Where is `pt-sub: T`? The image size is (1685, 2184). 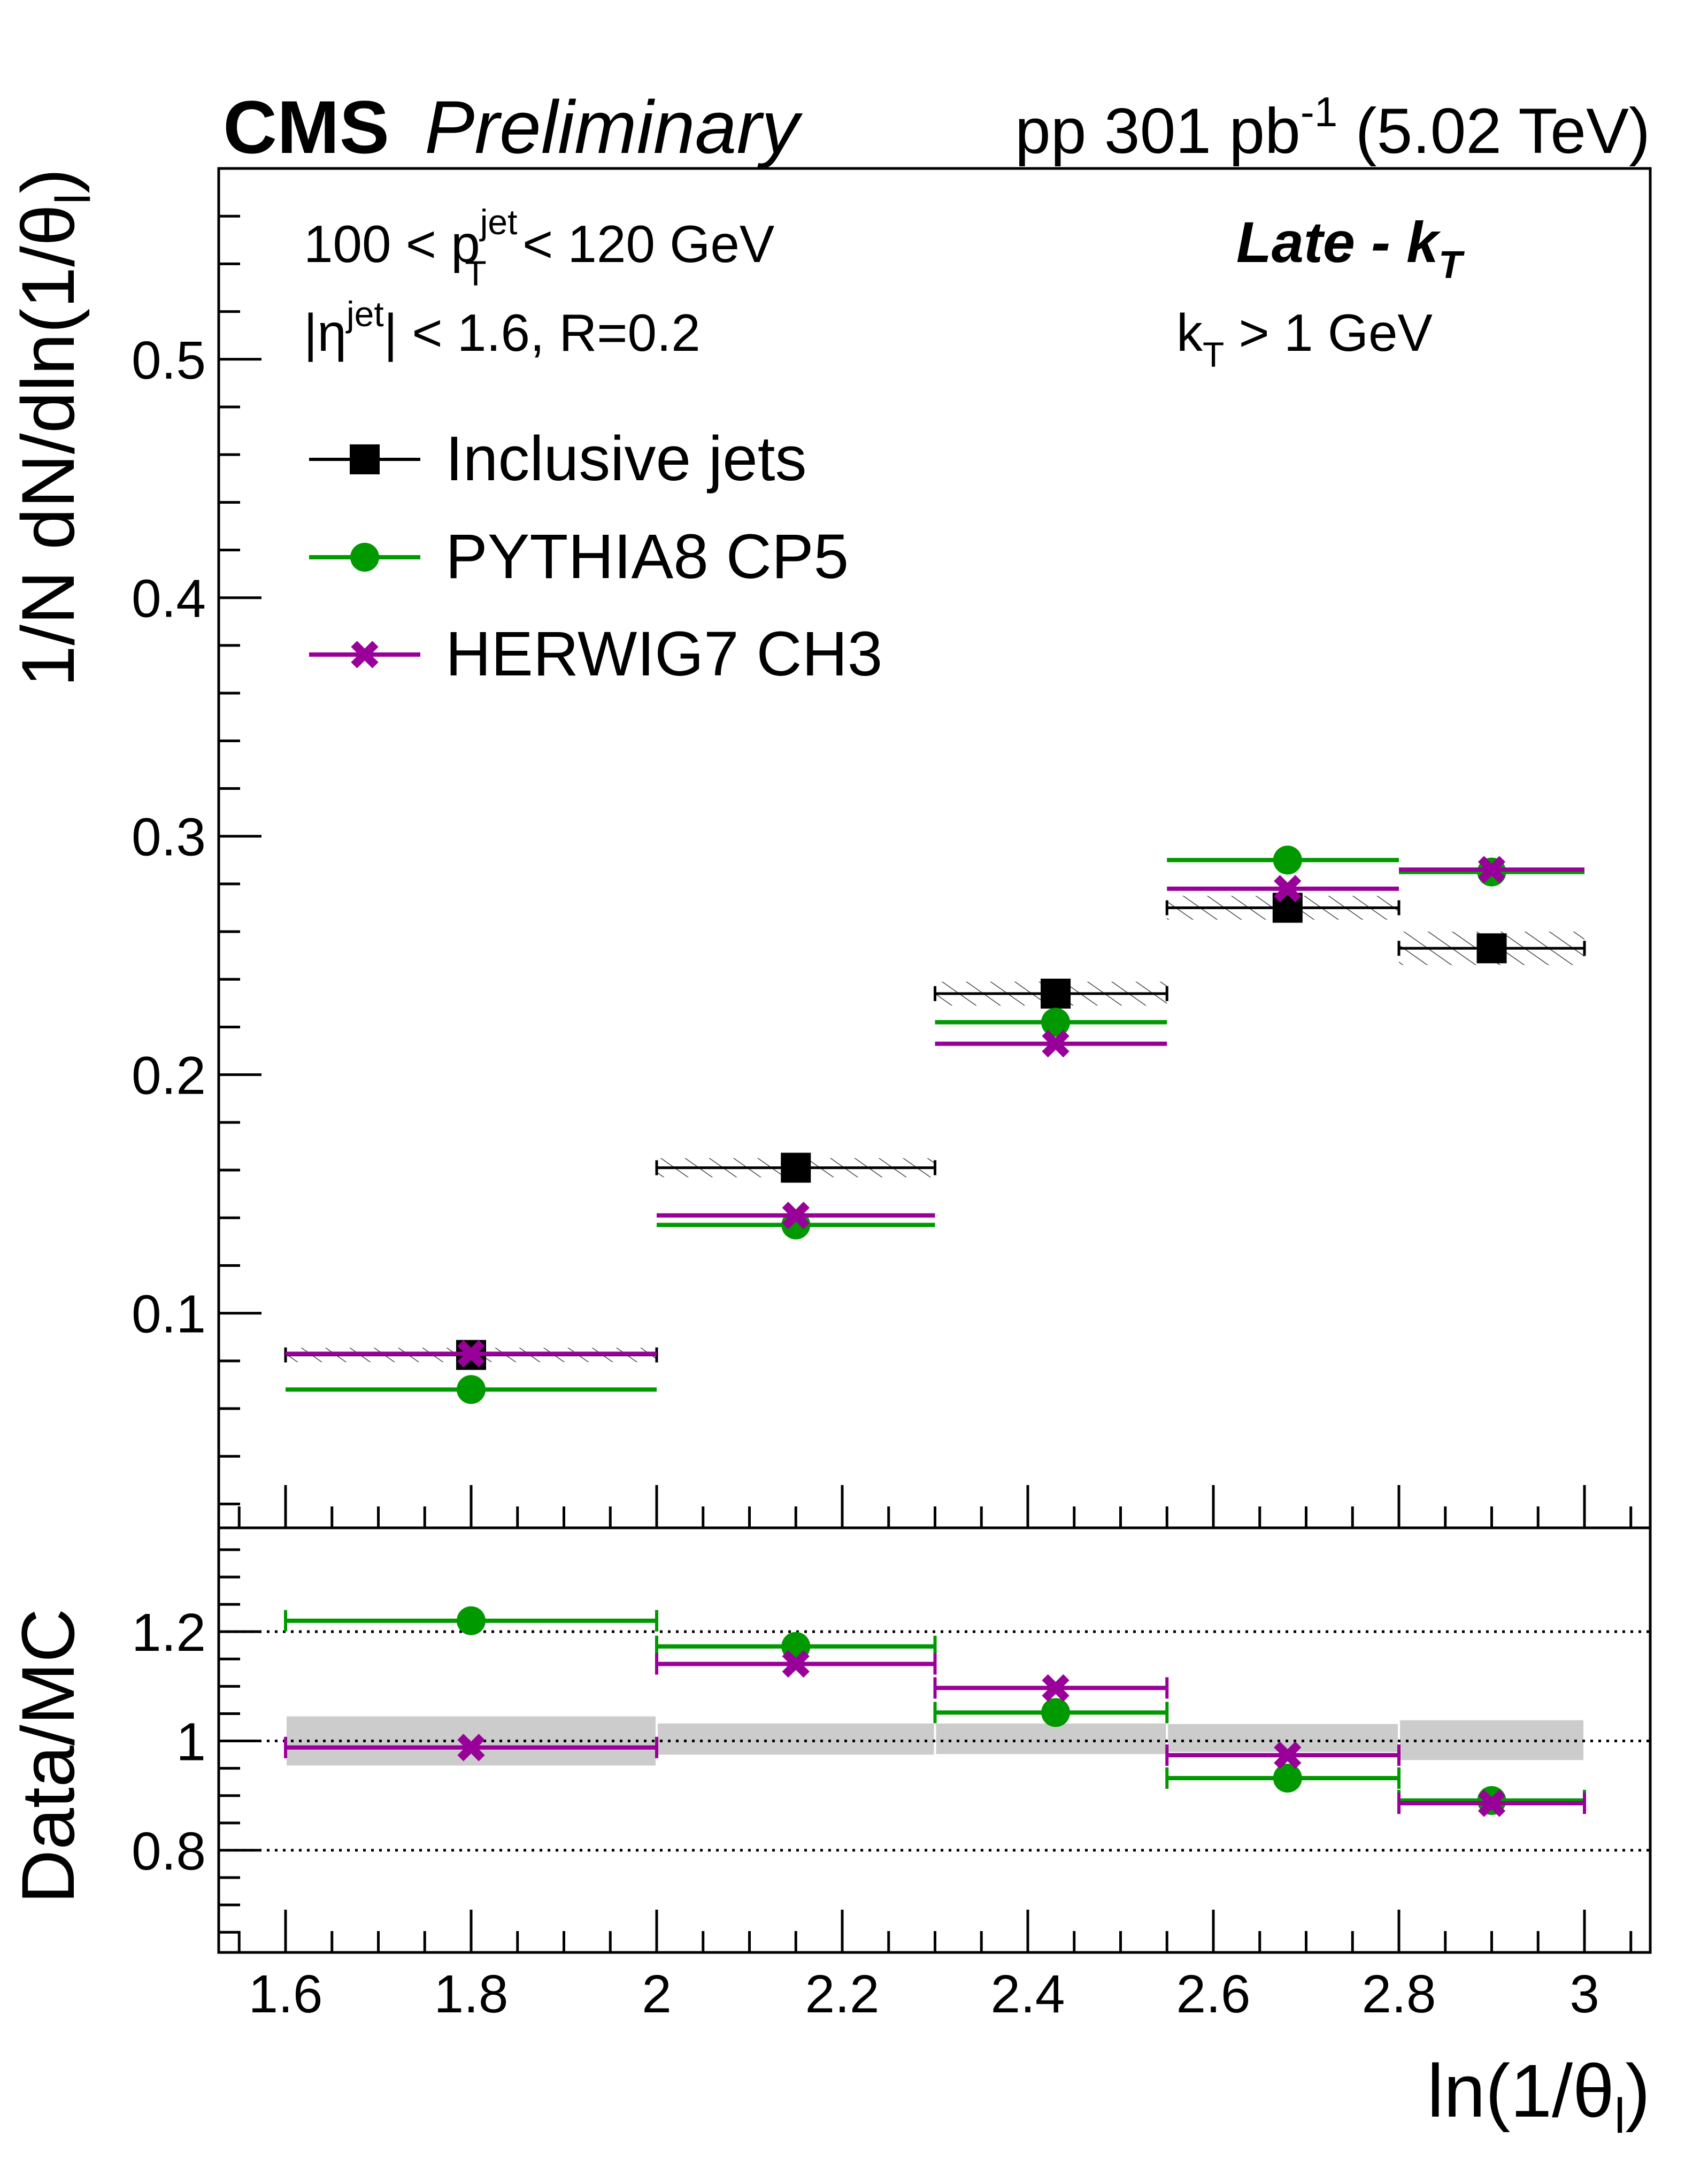
pt-sub: T is located at coordinates (475, 273).